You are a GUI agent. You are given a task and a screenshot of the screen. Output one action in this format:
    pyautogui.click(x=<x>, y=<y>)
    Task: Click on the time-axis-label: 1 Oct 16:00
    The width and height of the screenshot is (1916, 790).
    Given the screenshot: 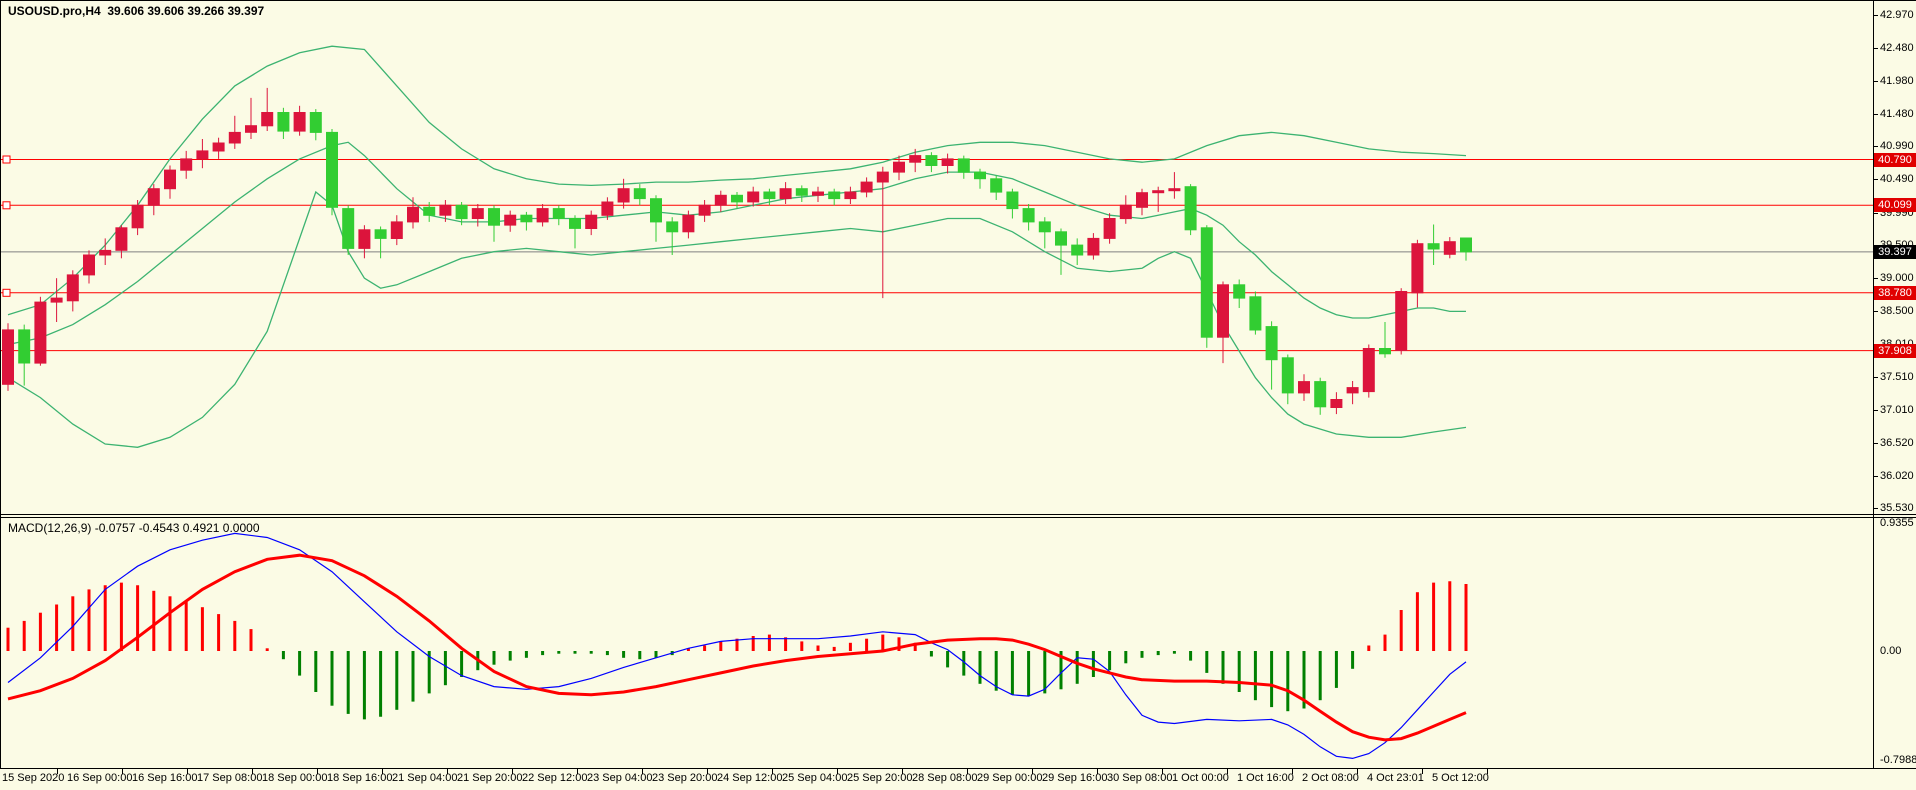 What is the action you would take?
    pyautogui.click(x=1265, y=778)
    